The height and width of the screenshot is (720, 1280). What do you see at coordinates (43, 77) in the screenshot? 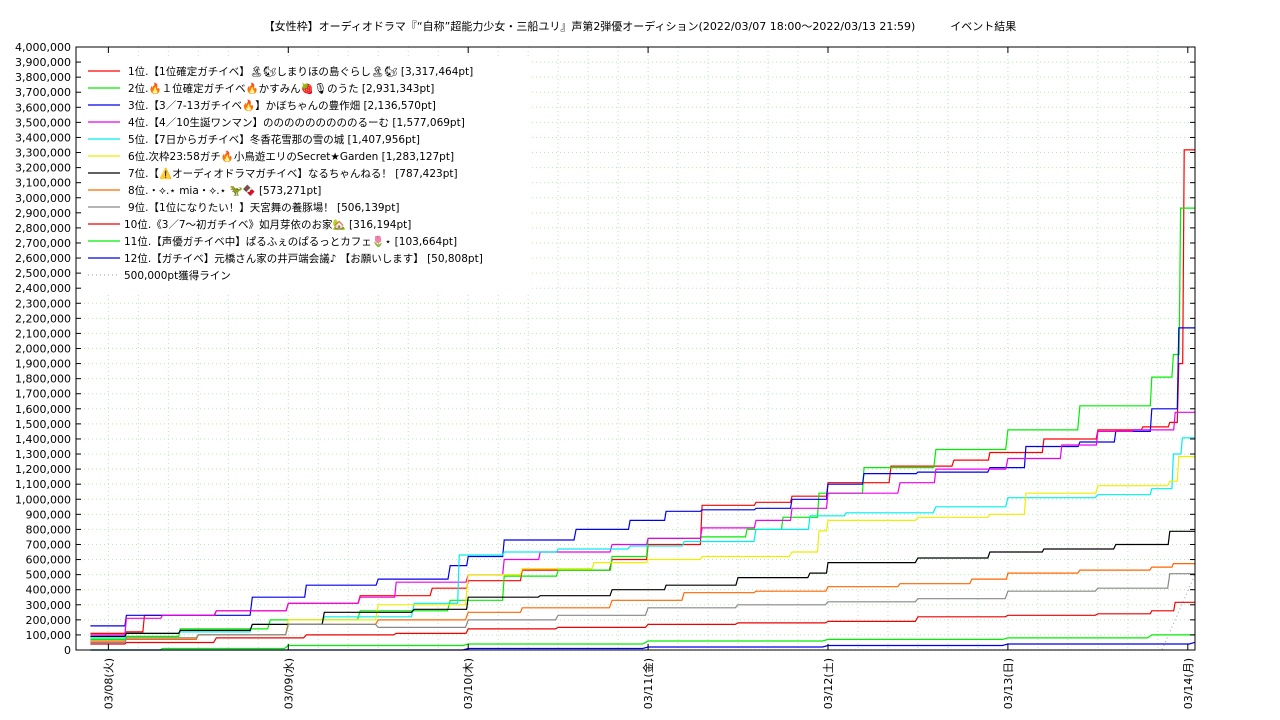
I see `y-tick-label: 3,800,000` at bounding box center [43, 77].